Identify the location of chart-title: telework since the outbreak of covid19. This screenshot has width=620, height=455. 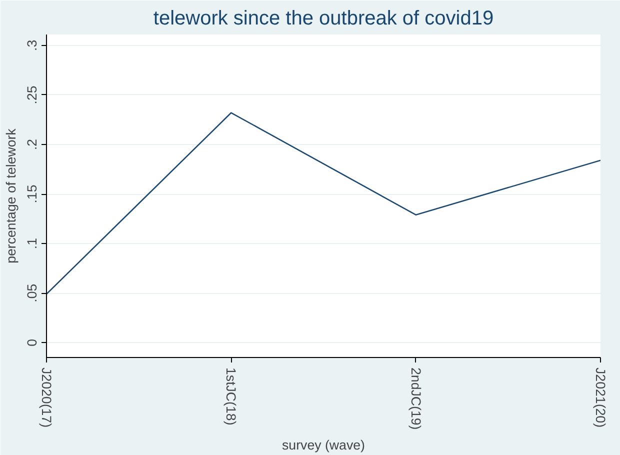
(323, 19).